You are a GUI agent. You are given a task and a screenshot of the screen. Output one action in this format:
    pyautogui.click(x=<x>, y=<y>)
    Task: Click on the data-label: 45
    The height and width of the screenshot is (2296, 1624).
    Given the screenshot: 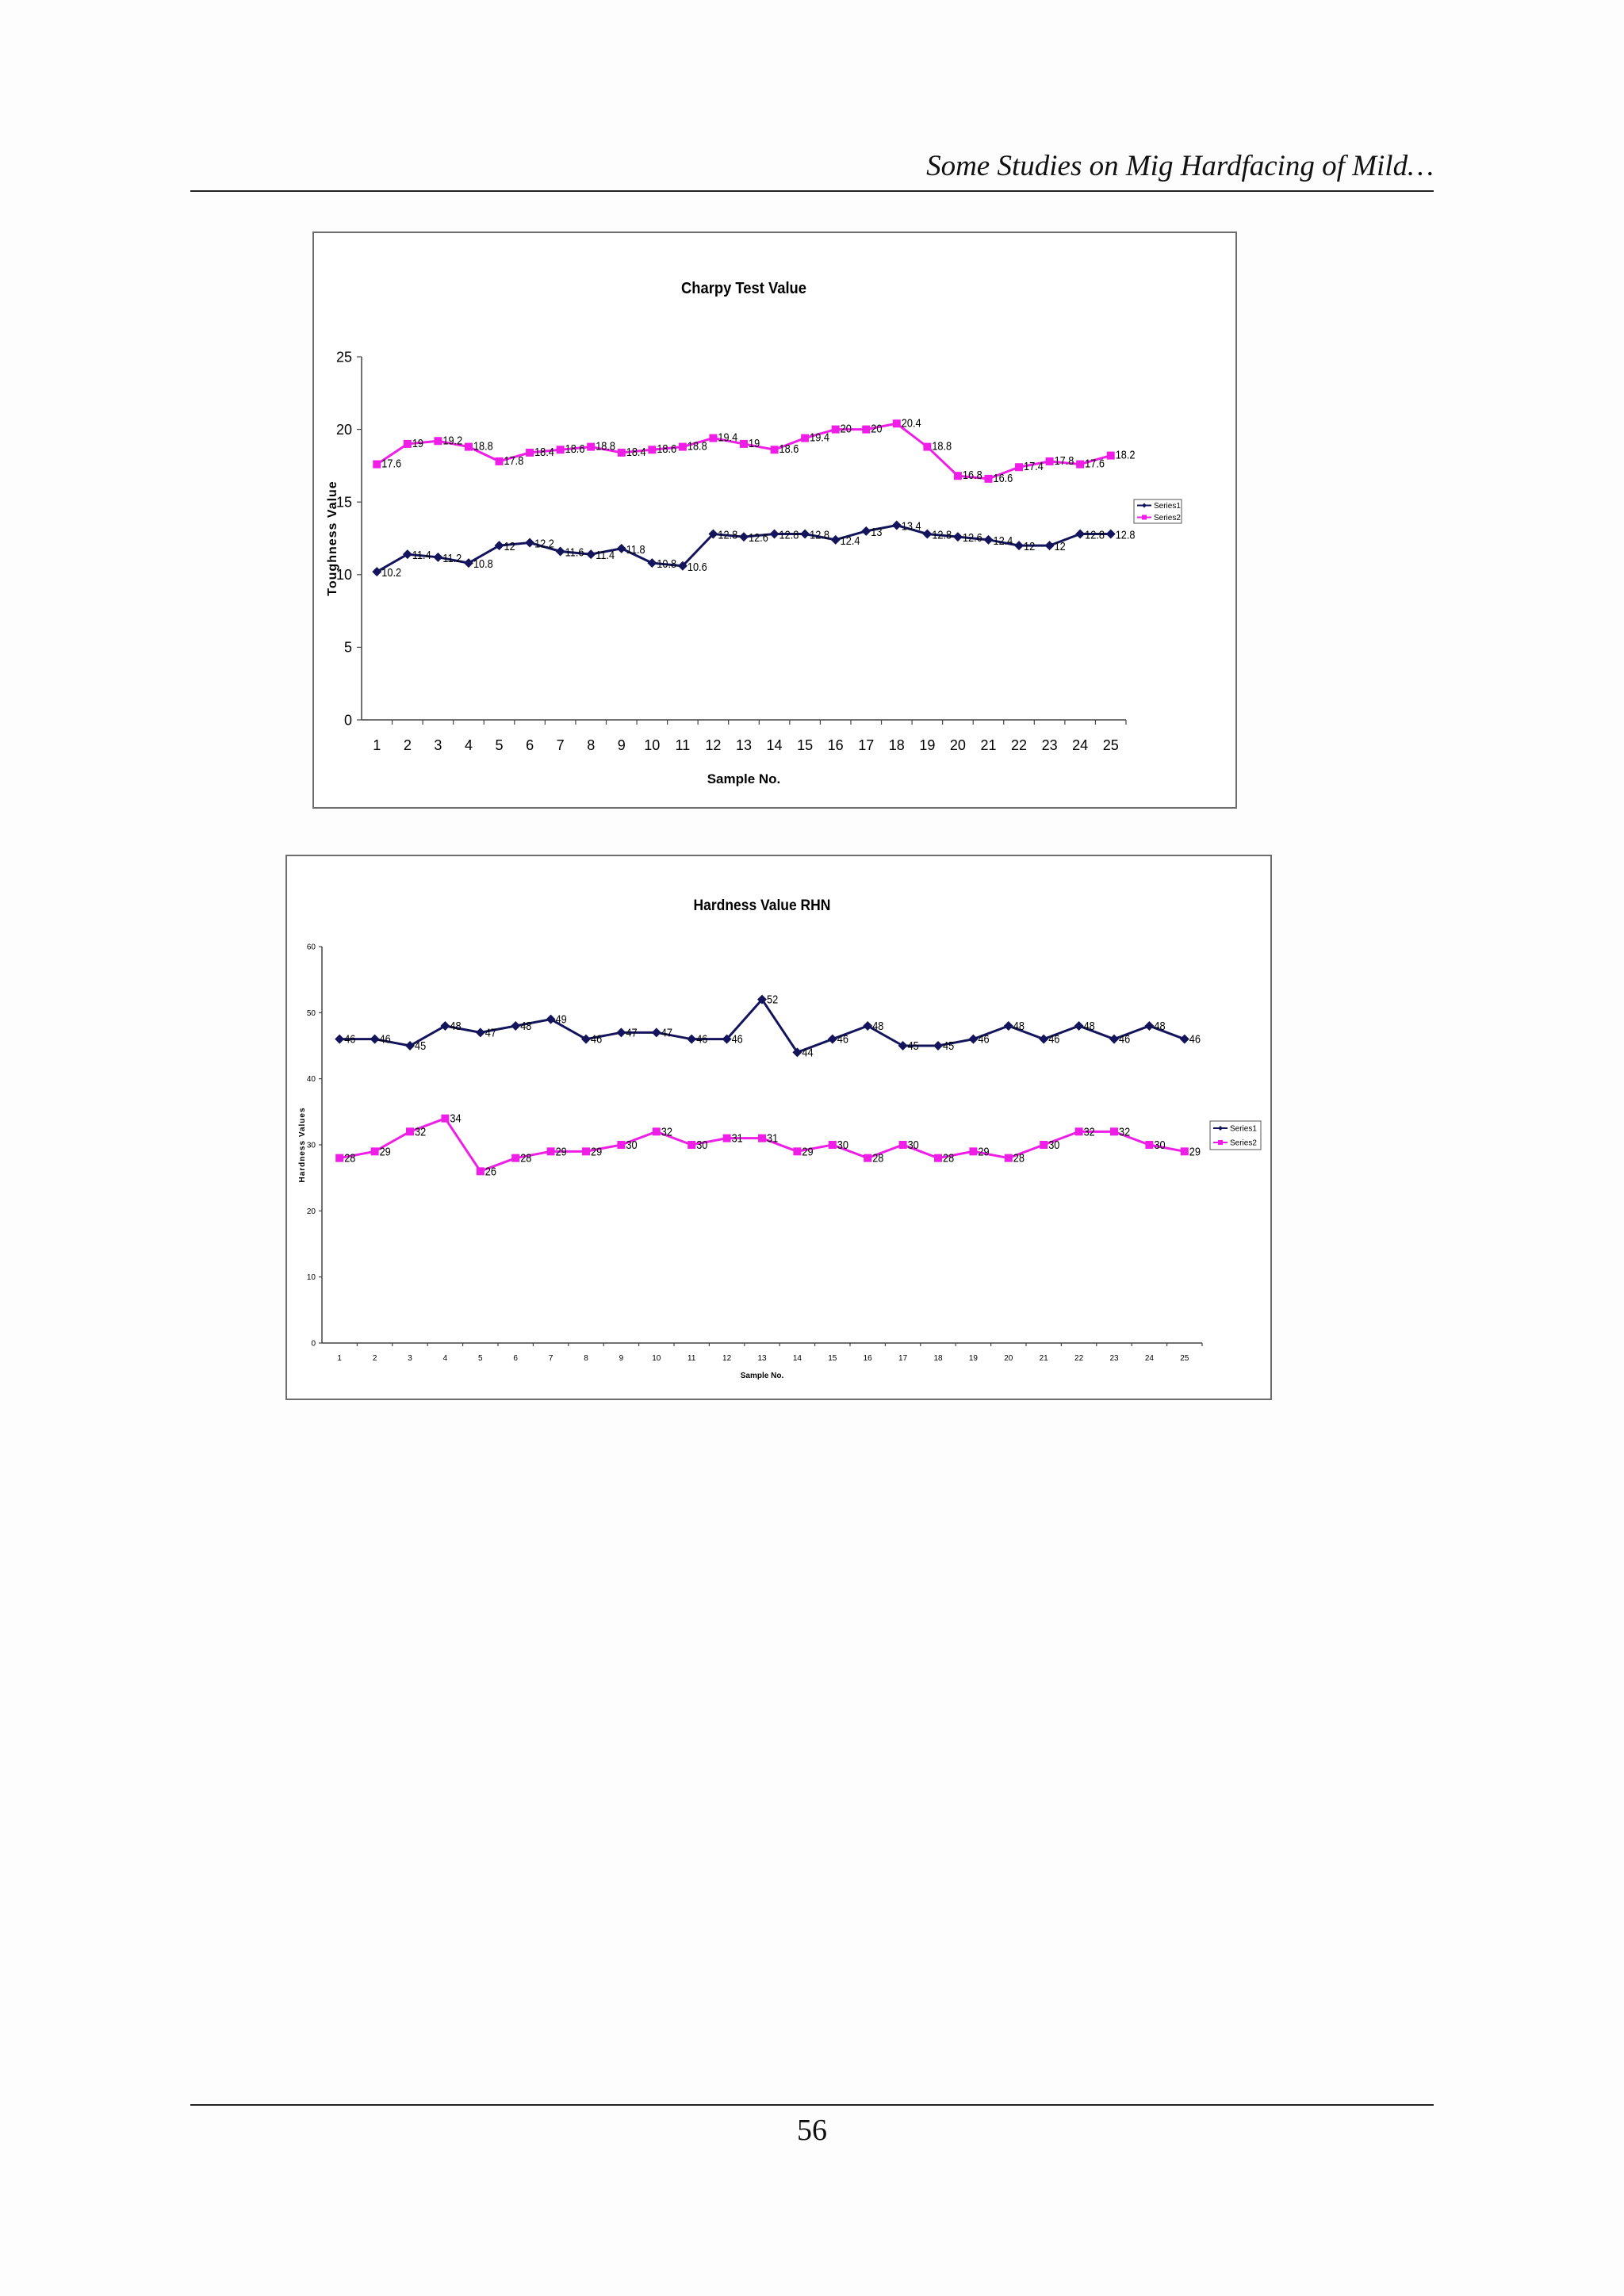 What is the action you would take?
    pyautogui.click(x=913, y=1045)
    